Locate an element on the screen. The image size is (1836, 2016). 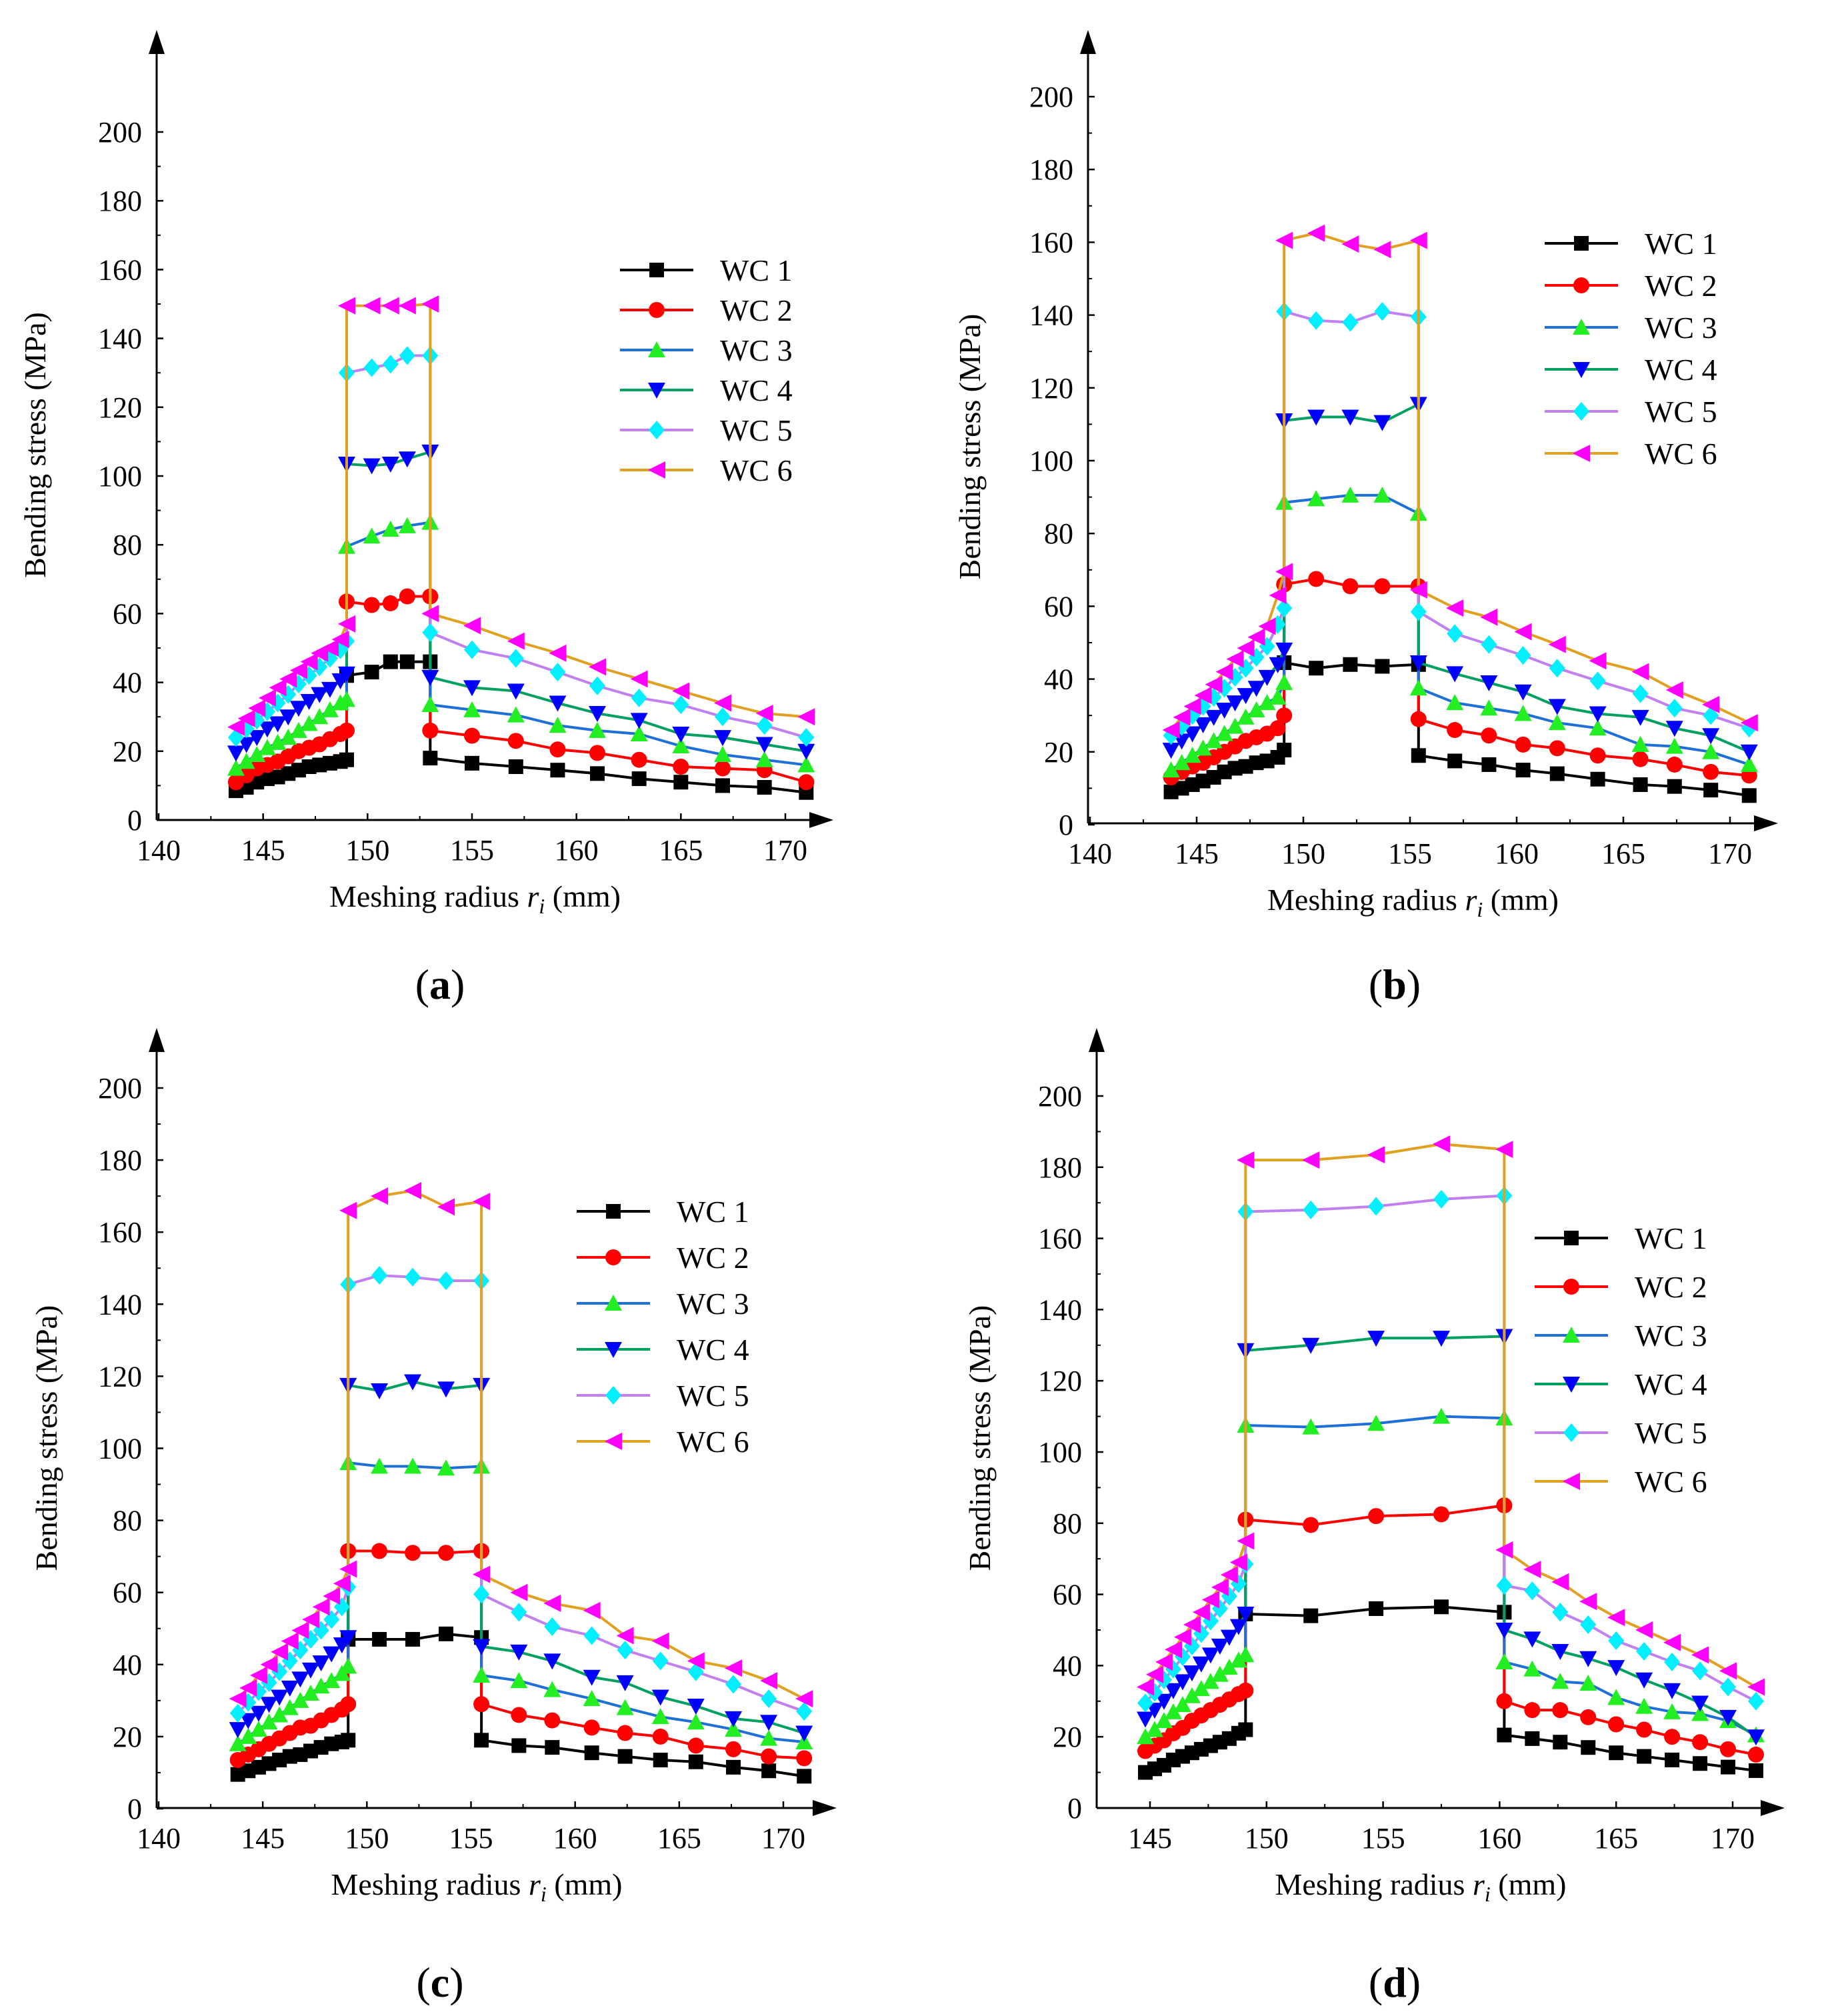
x-tick-label: 155 is located at coordinates (1410, 853).